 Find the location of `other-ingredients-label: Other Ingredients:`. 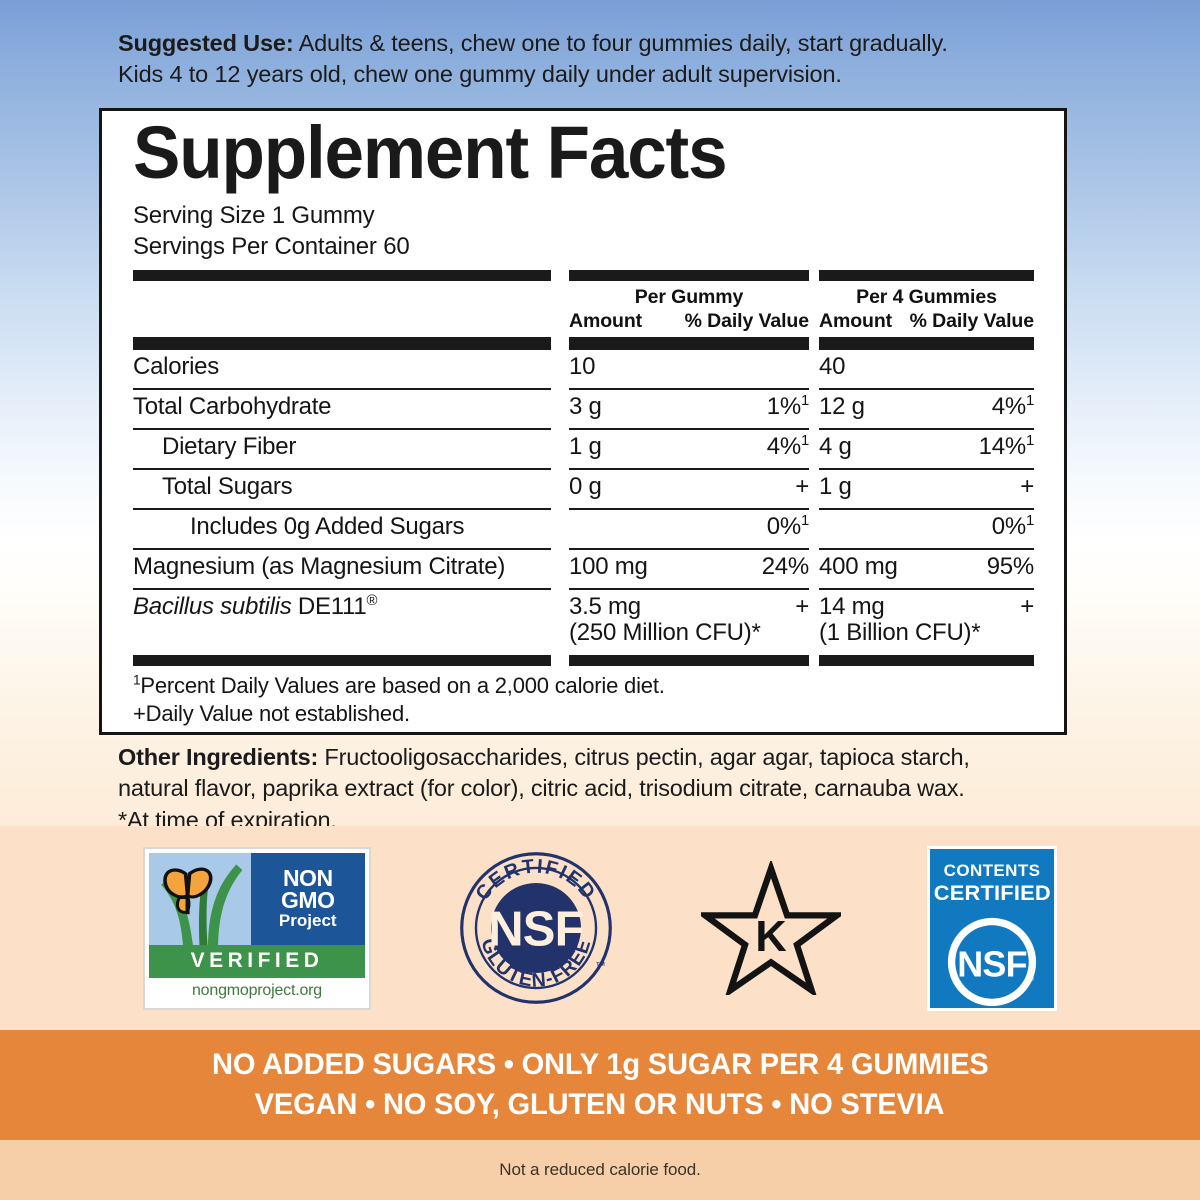

other-ingredients-label: Other Ingredients: is located at coordinates (218, 757).